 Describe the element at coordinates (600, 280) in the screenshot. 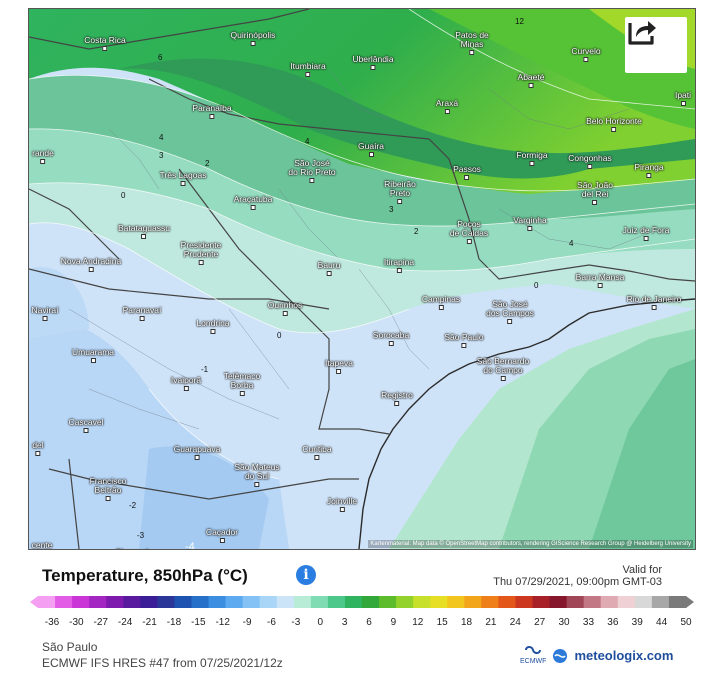

I see `city-label: Barra Mansa` at that location.